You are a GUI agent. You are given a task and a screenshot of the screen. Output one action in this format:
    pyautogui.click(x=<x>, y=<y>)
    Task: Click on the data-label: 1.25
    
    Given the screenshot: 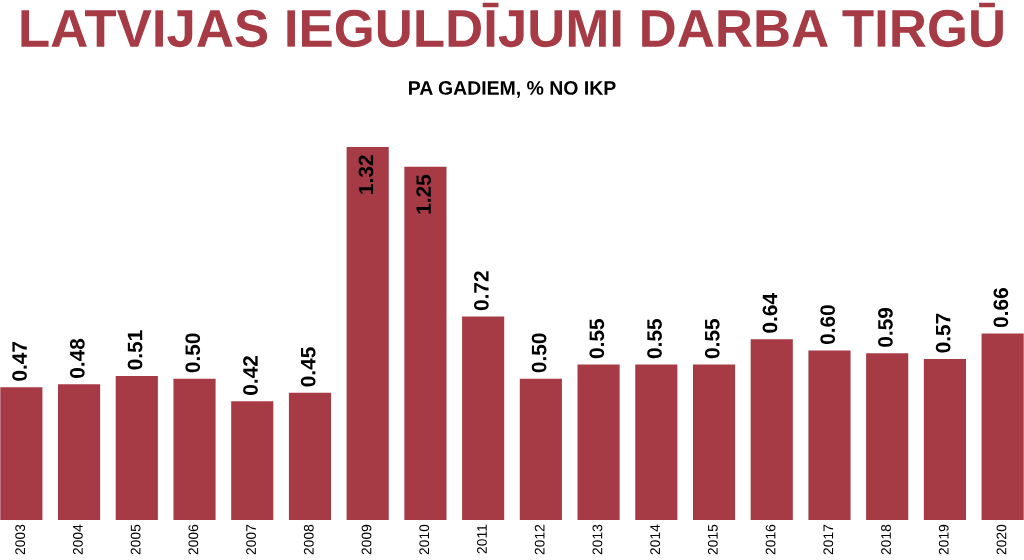 What is the action you would take?
    pyautogui.click(x=424, y=194)
    